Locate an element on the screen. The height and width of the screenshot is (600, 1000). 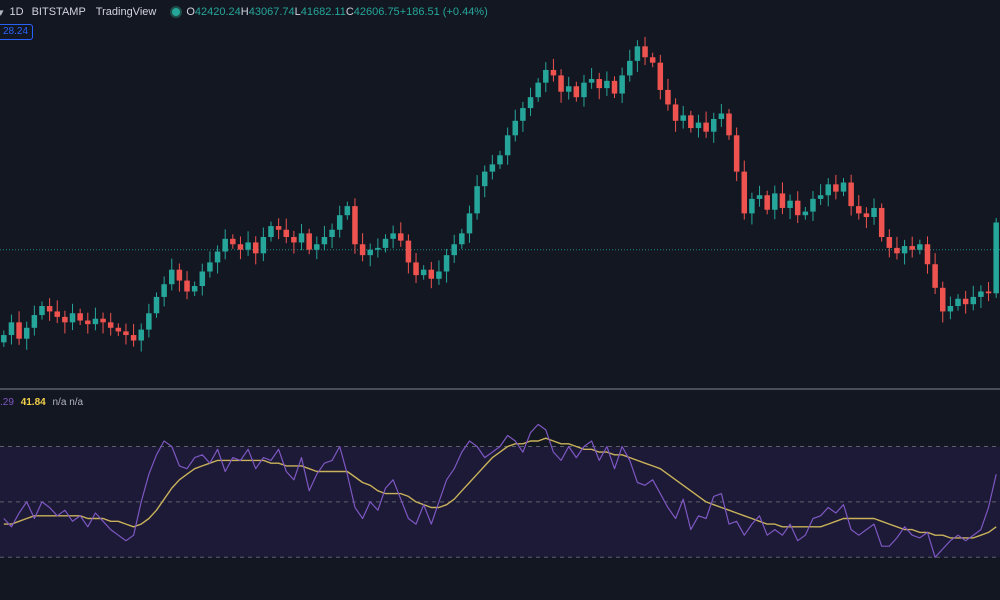
low-key: L is located at coordinates (297, 12).